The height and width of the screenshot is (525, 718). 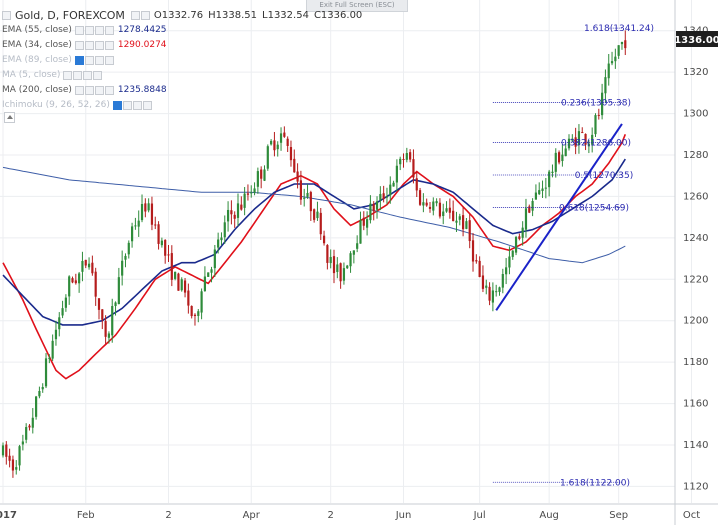 What do you see at coordinates (285, 15) in the screenshot?
I see `low-value: L1332.54` at bounding box center [285, 15].